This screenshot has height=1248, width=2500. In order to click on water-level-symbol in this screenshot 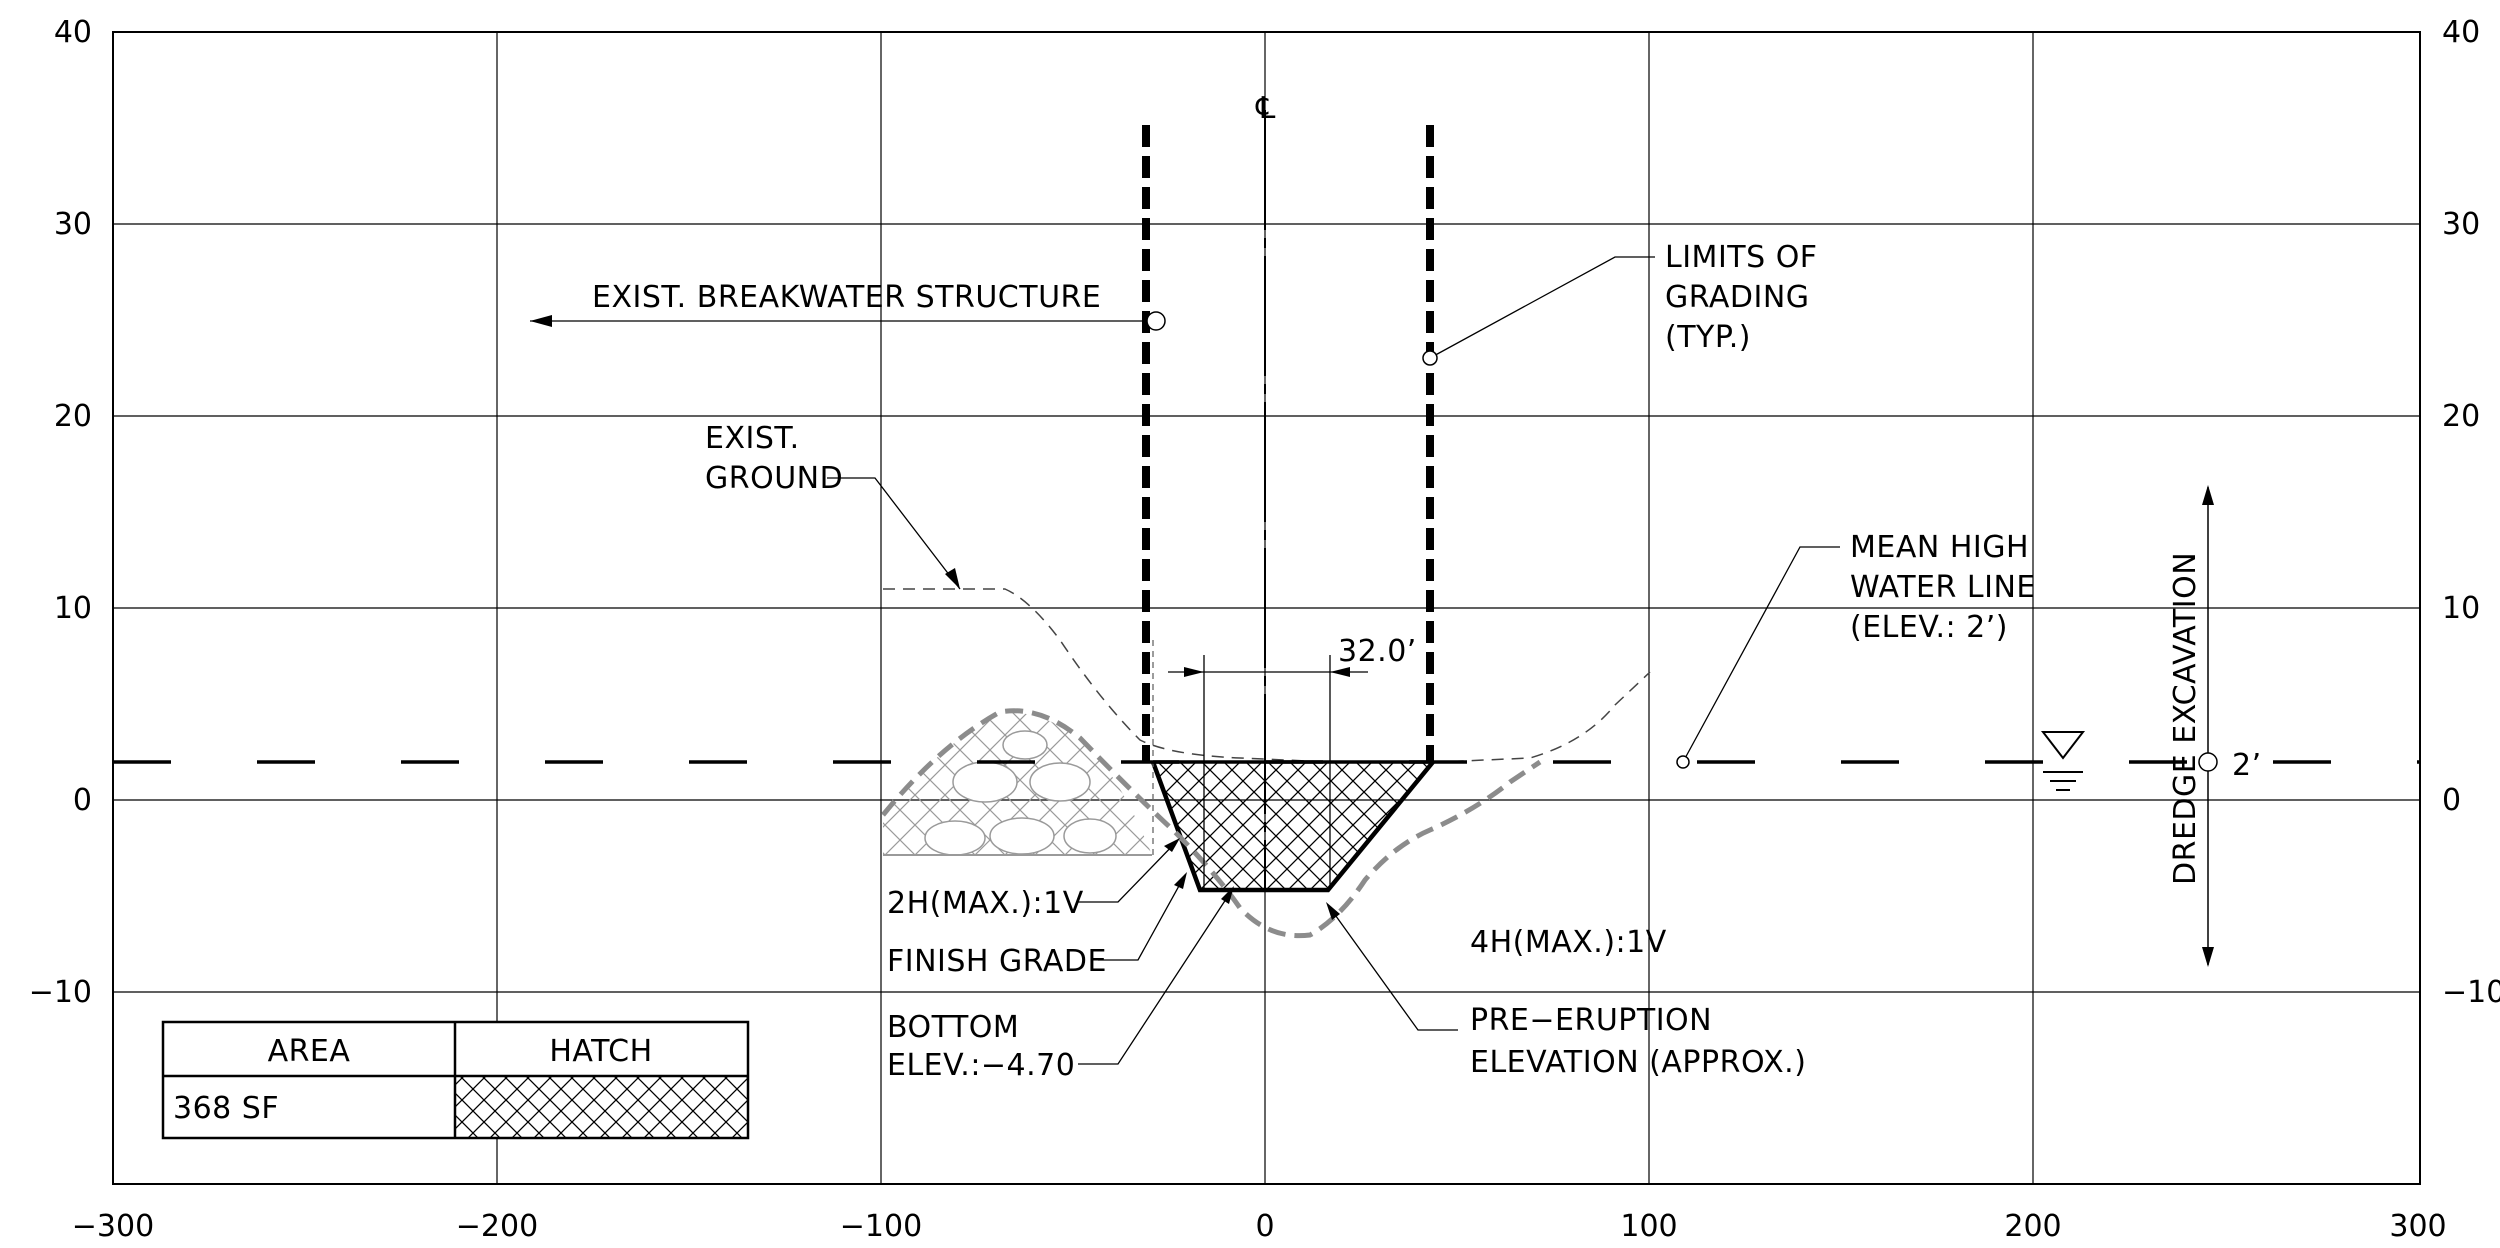, I will do `click(2063, 761)`.